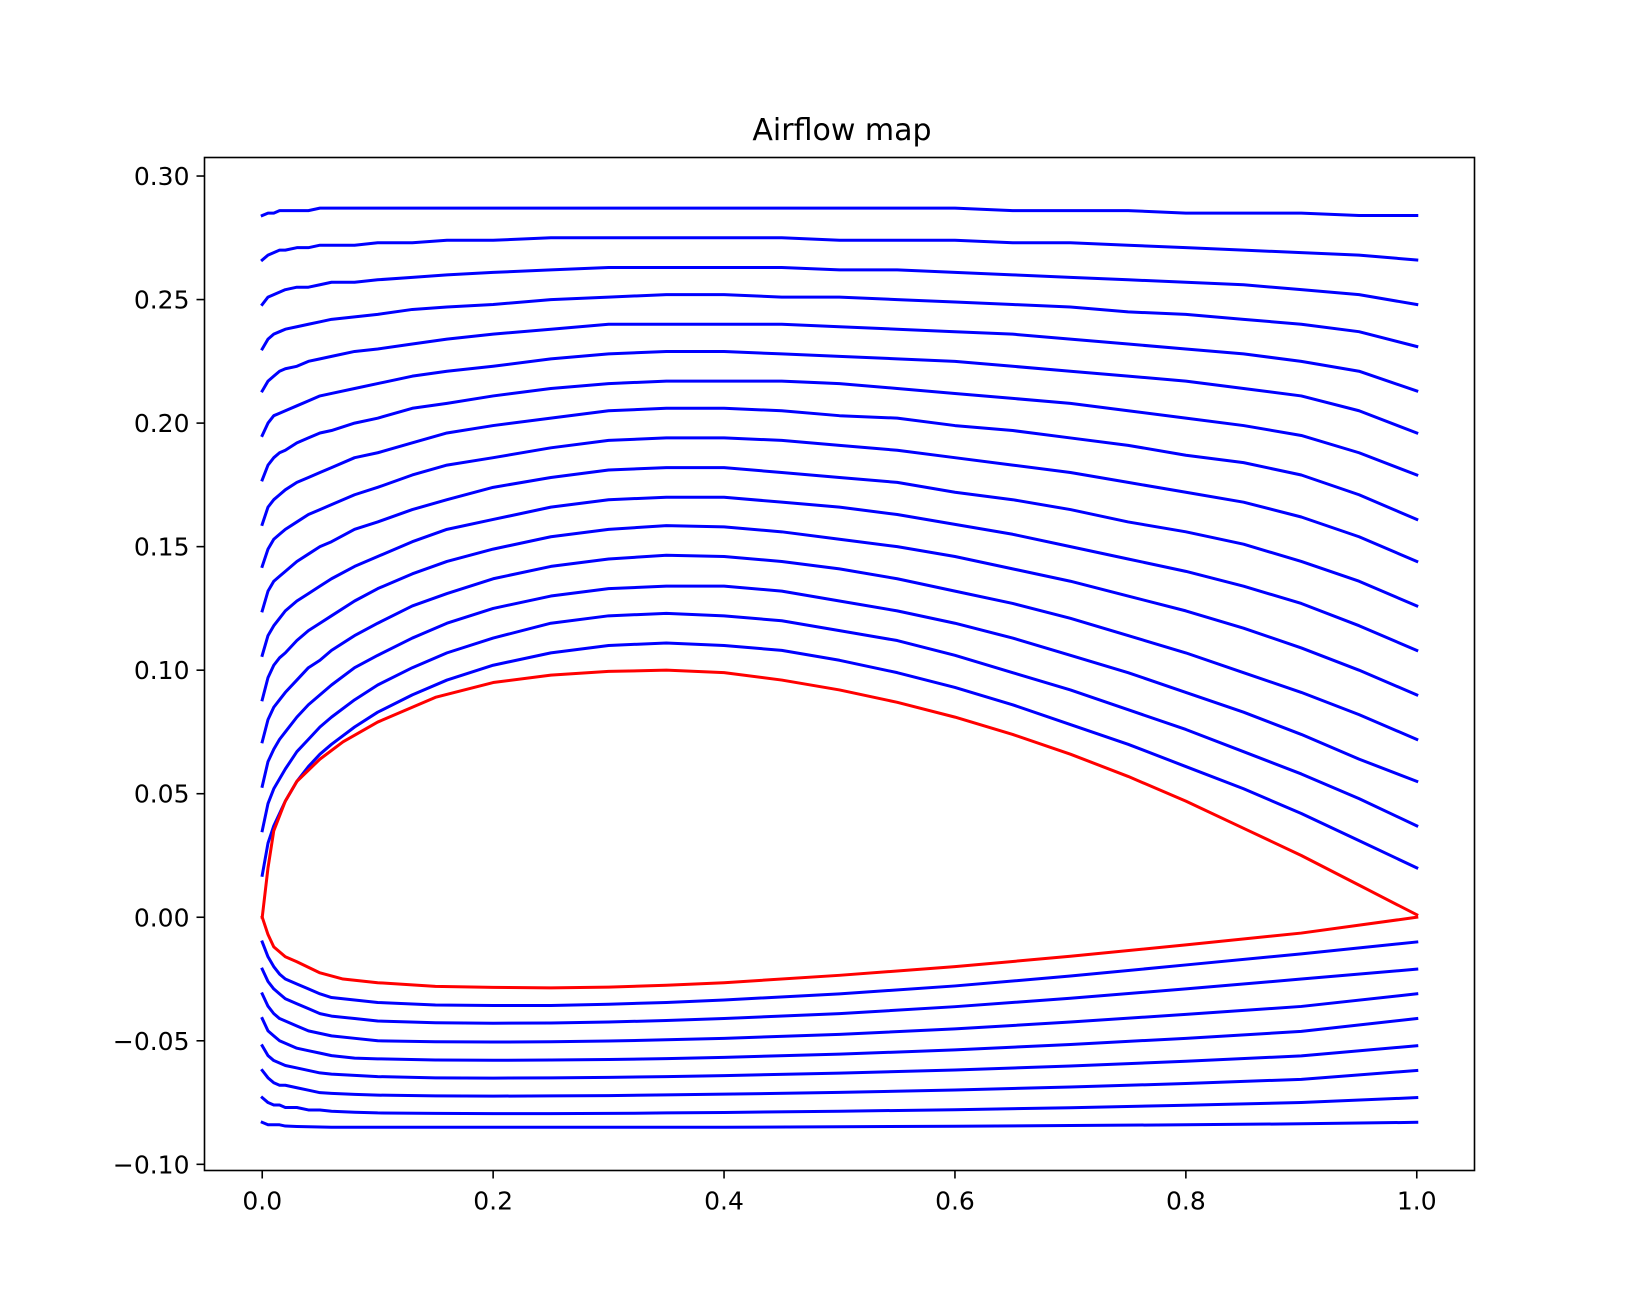 The image size is (1626, 1304). What do you see at coordinates (162, 917) in the screenshot?
I see `y-tick-label: 0.00` at bounding box center [162, 917].